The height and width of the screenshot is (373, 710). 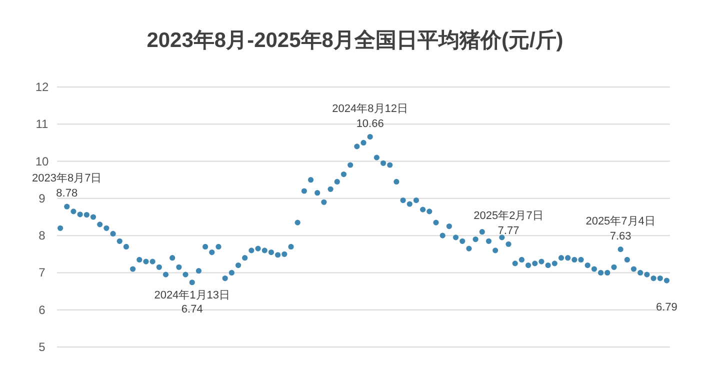 What do you see at coordinates (355, 40) in the screenshot?
I see `chart-title: 2023年8月-2025年8月全国日平均猪价(元/斤)` at bounding box center [355, 40].